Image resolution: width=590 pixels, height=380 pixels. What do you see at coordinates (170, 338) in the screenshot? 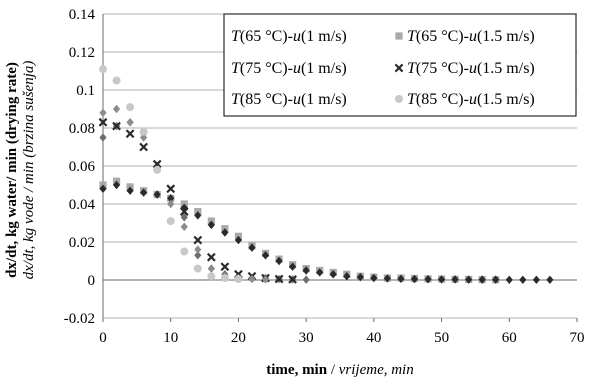
I see `x-tick-label: 10` at bounding box center [170, 338].